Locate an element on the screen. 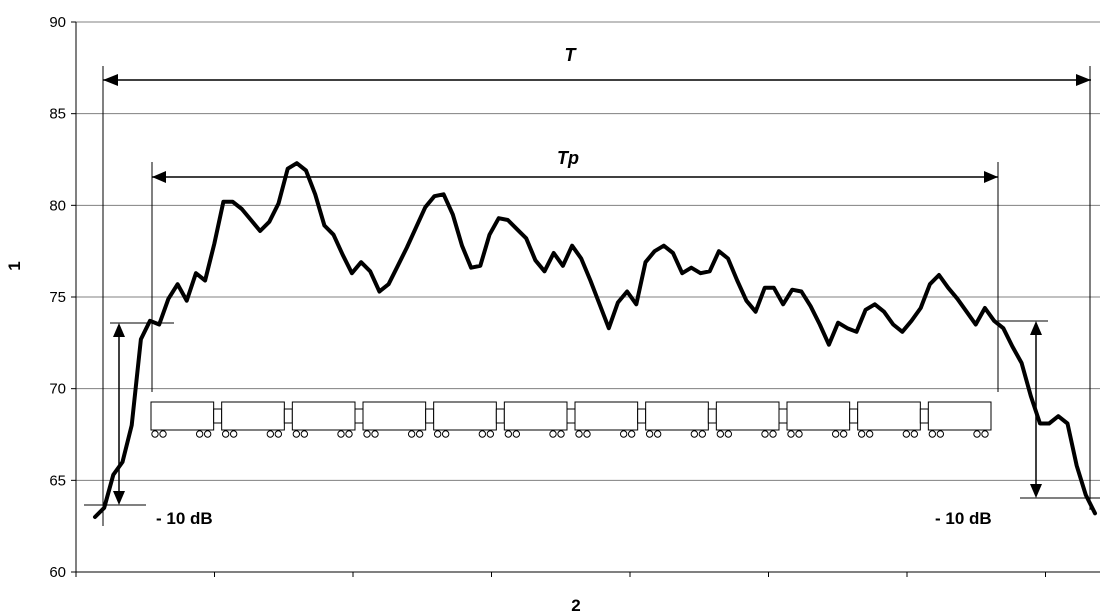 The image size is (1103, 613). db-right-arrow-head-top is located at coordinates (1036, 328).